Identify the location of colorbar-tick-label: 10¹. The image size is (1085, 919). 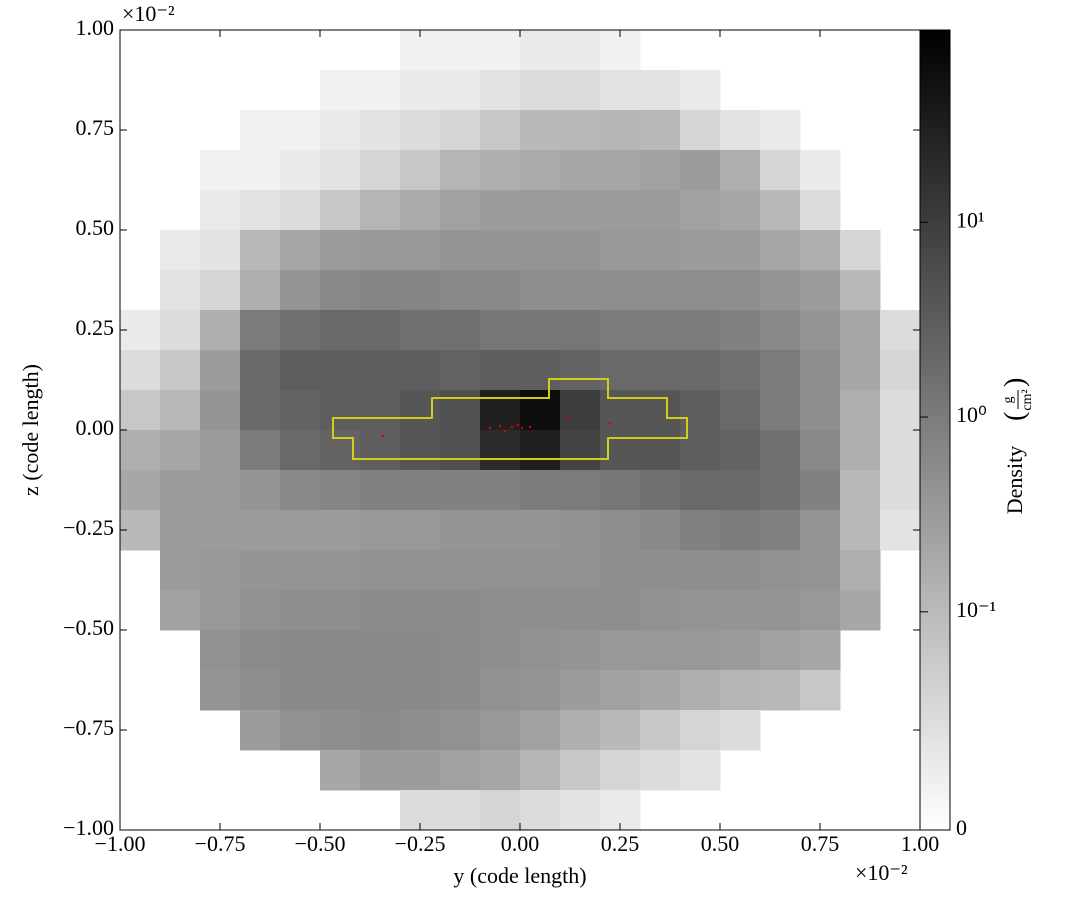
(970, 219).